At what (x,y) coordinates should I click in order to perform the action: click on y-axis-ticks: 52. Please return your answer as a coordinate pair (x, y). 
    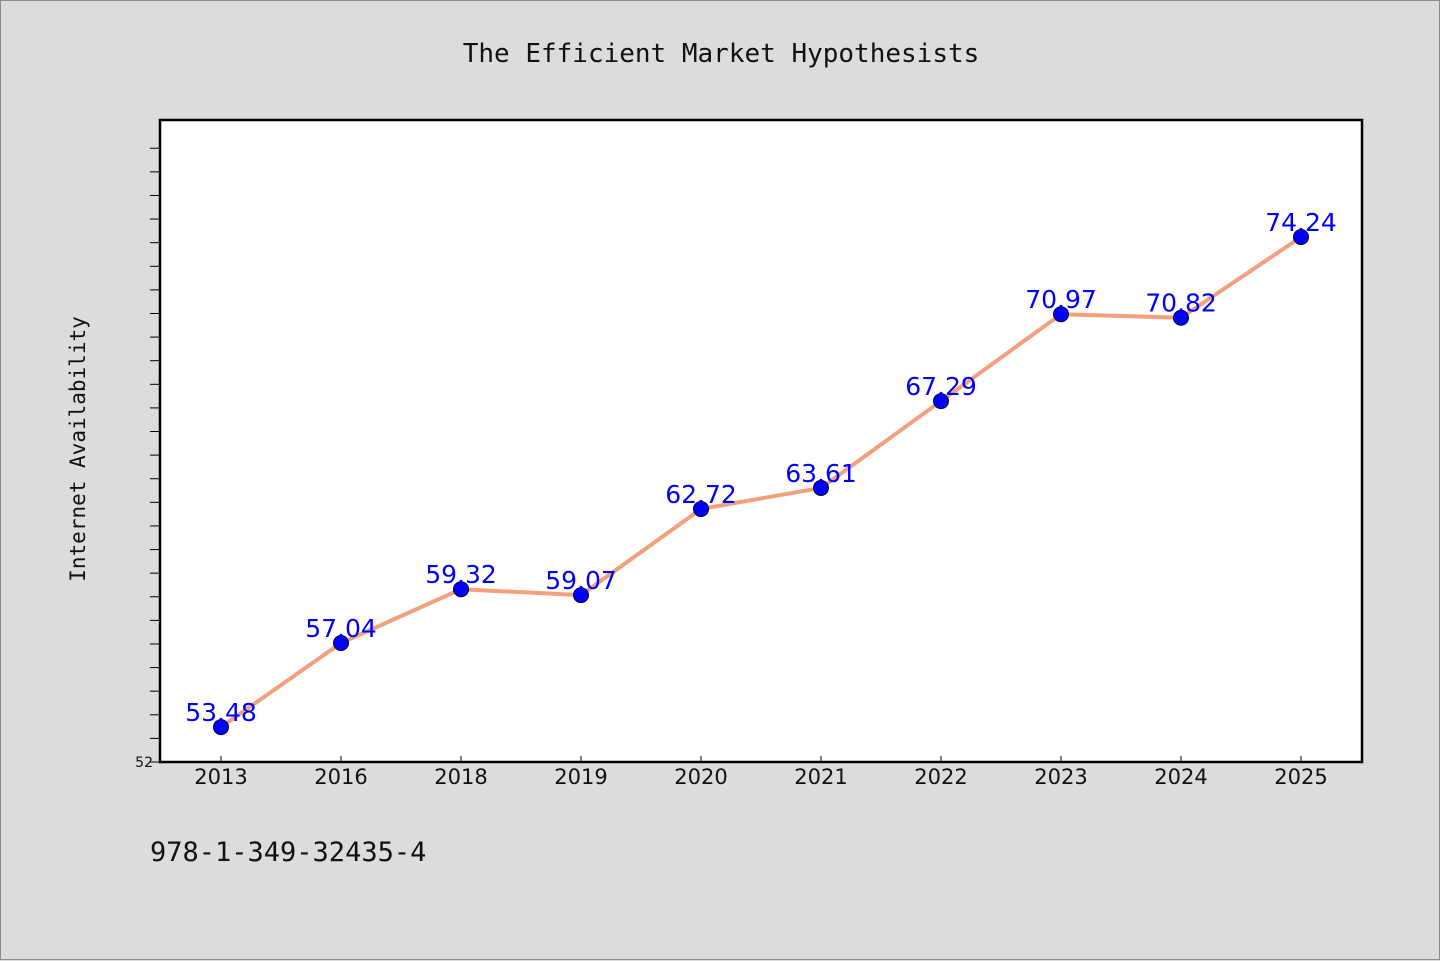
    Looking at the image, I should click on (147, 459).